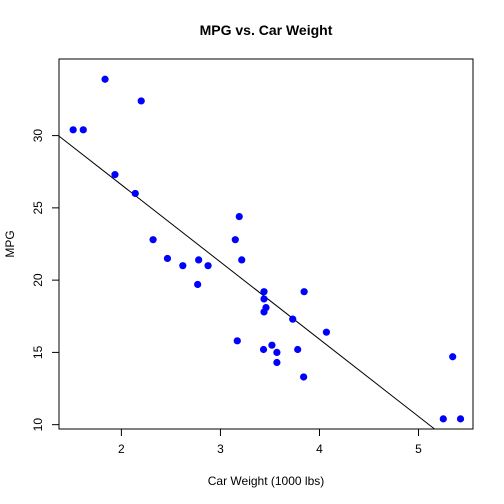 The width and height of the screenshot is (504, 504). I want to click on y-tick-label: 20, so click(38, 280).